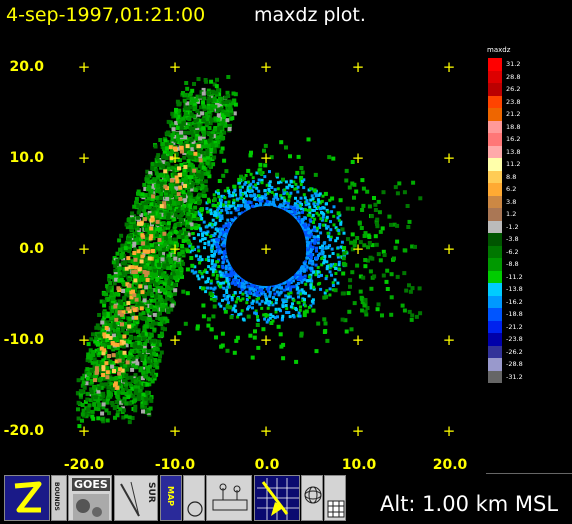  What do you see at coordinates (513, 114) in the screenshot?
I see `legend-level-label: 21.2` at bounding box center [513, 114].